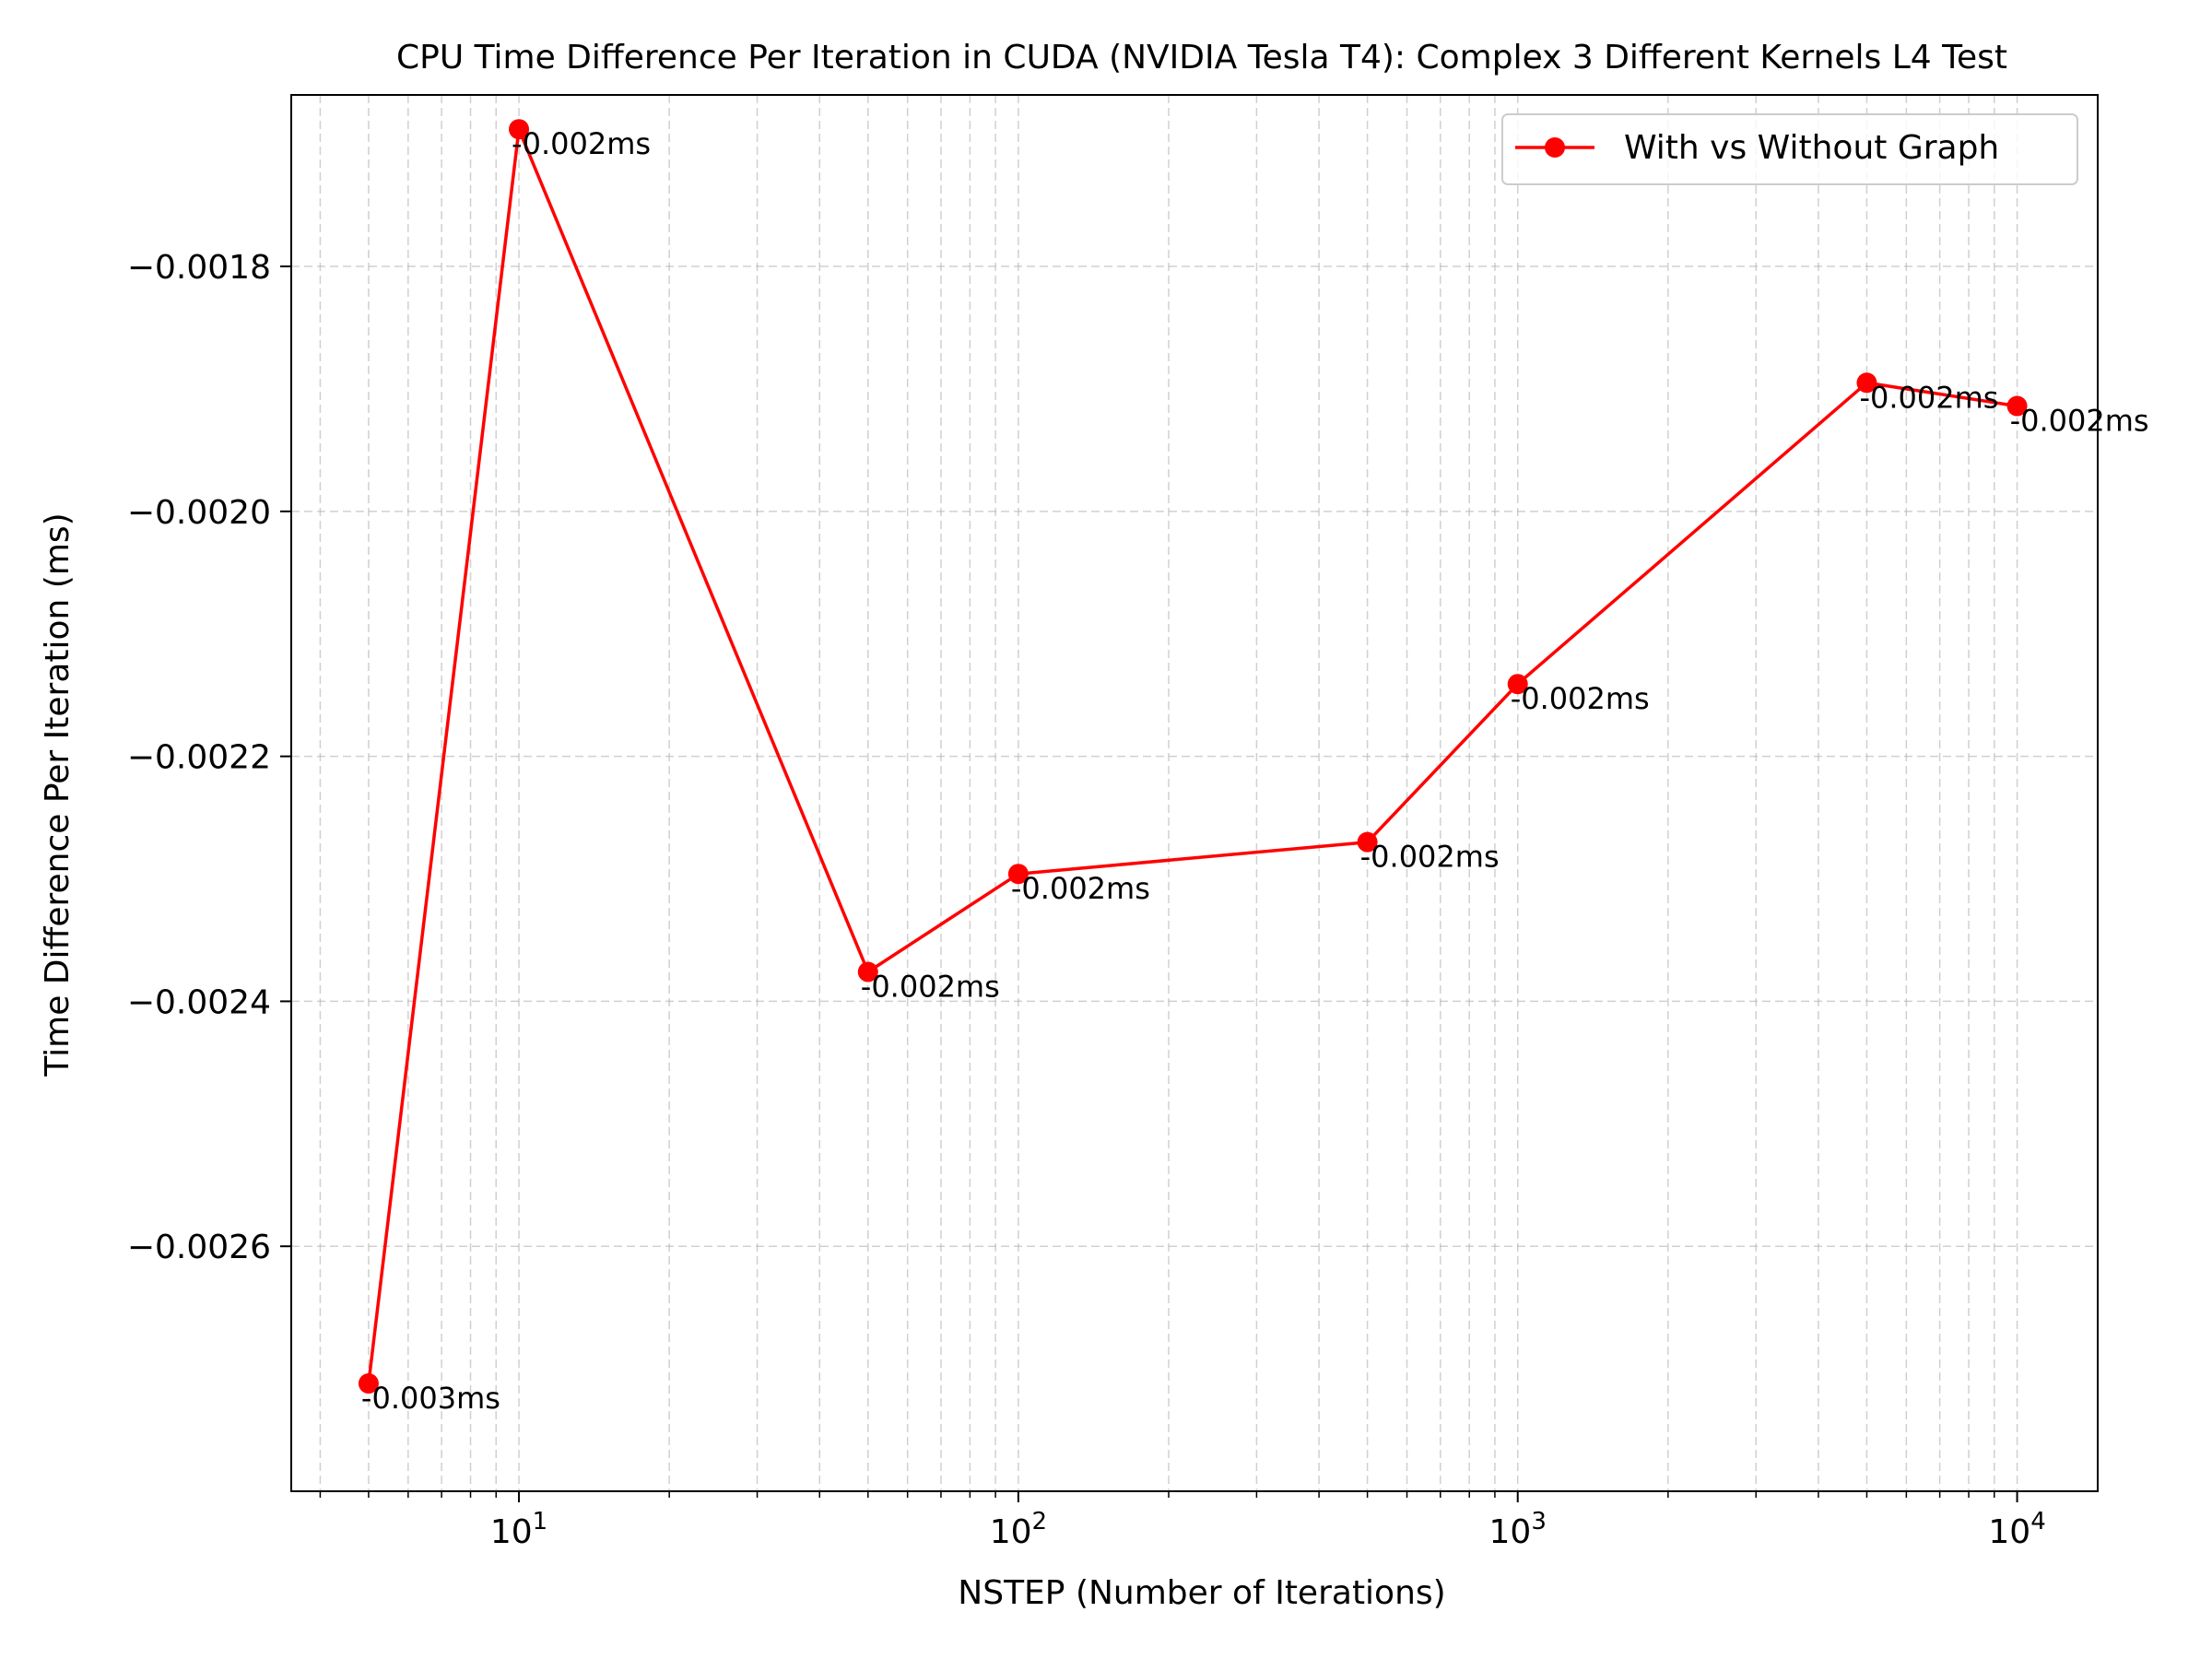  I want to click on data-label: -0.003ms, so click(430, 1398).